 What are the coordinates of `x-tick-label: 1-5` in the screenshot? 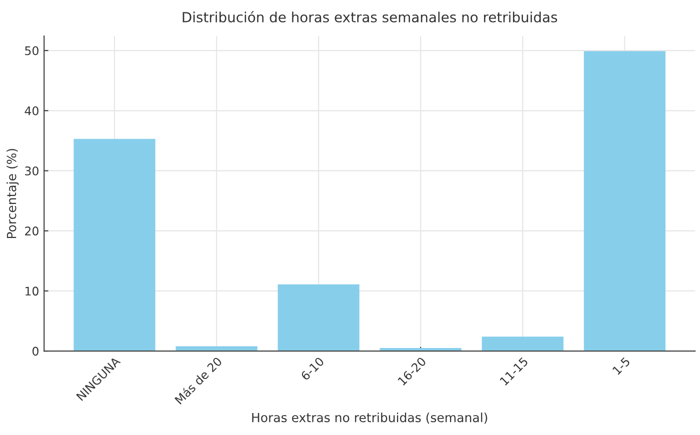 It's located at (621, 366).